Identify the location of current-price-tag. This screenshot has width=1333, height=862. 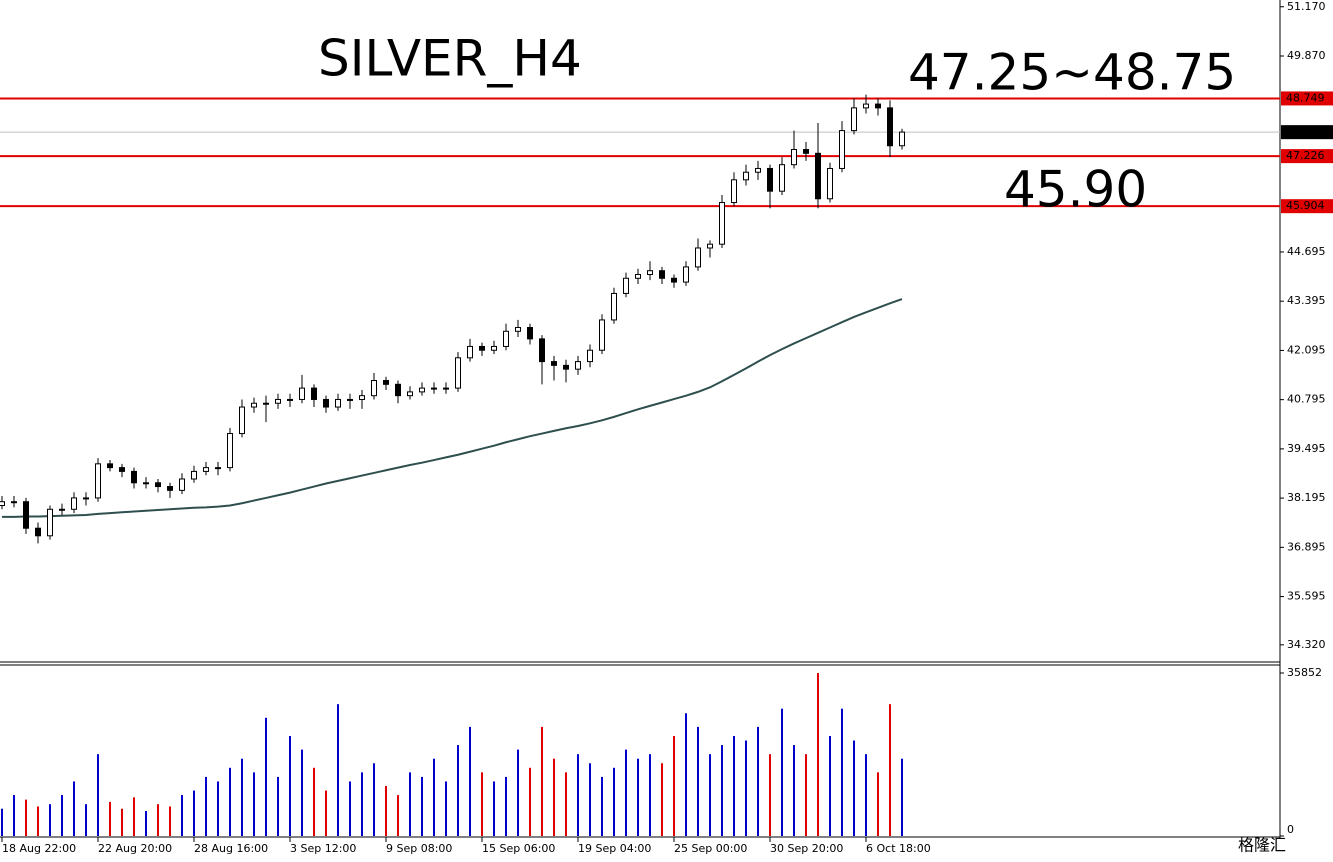
(1307, 132).